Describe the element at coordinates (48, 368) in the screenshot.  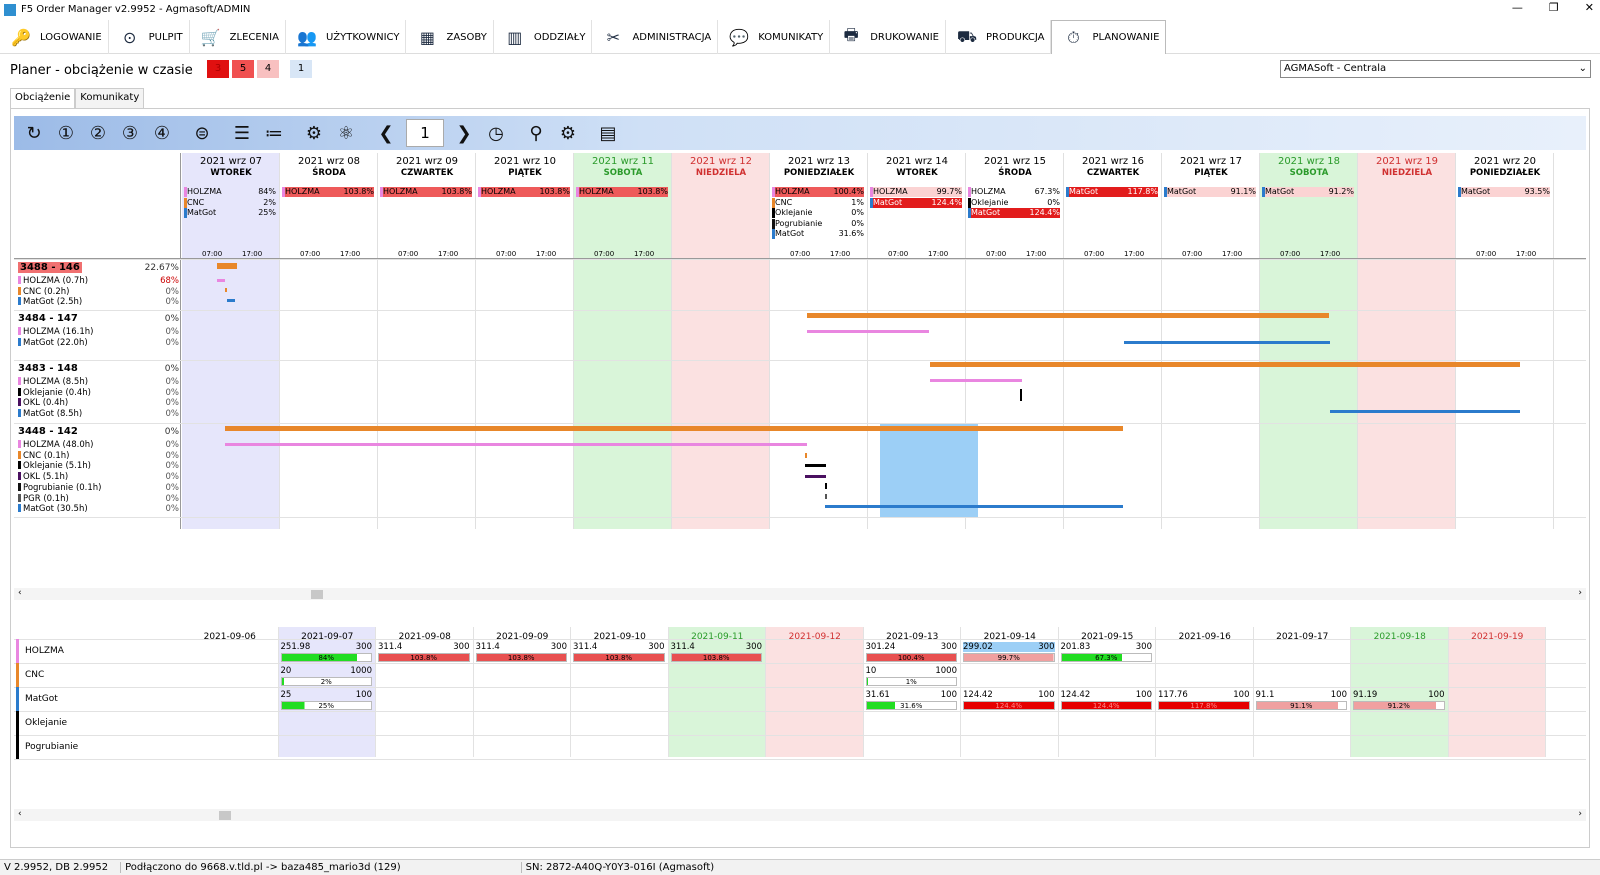
I see `order-title: 3483 - 148` at that location.